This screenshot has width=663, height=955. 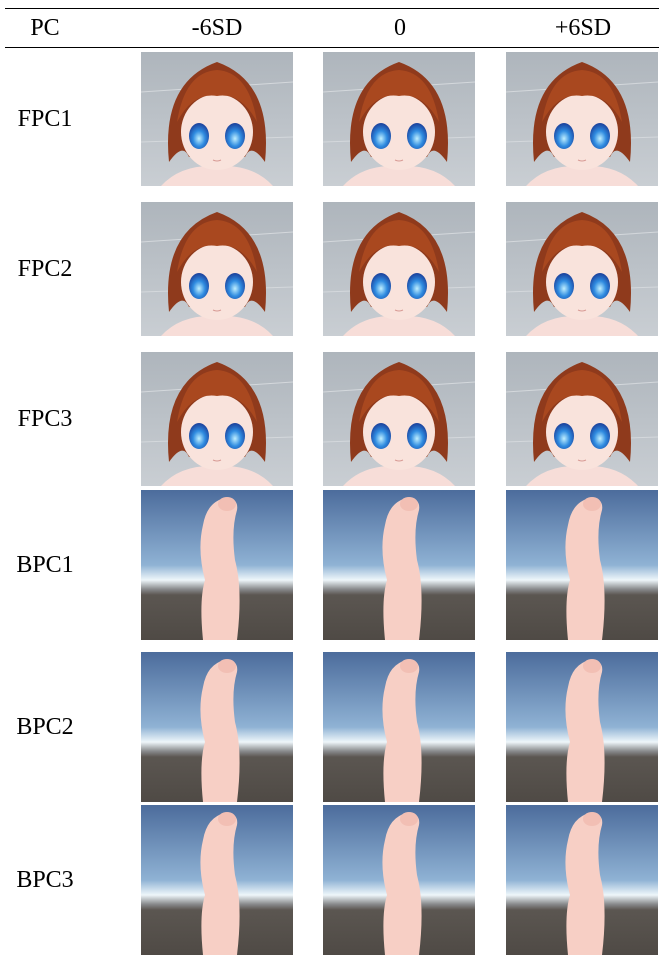 What do you see at coordinates (45, 419) in the screenshot?
I see `row-label: FPC3` at bounding box center [45, 419].